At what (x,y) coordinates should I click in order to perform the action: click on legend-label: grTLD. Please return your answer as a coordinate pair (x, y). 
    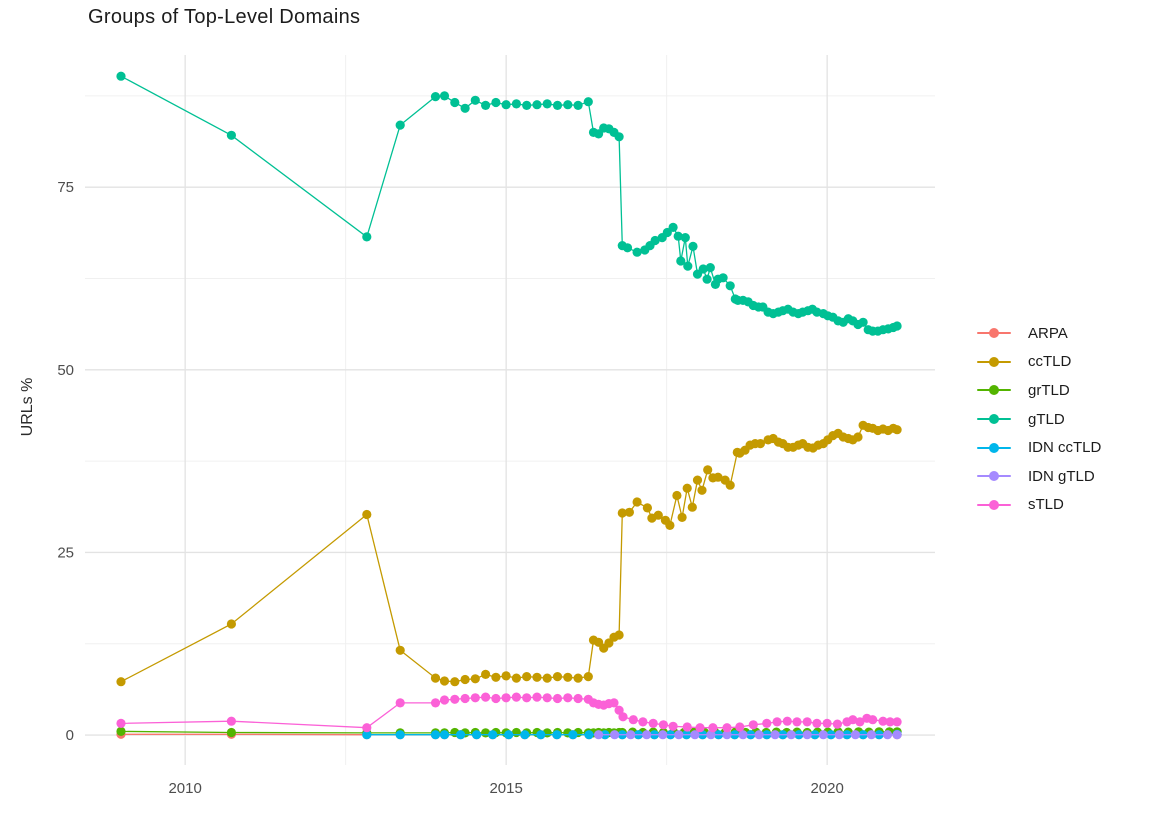
    Looking at the image, I should click on (1049, 390).